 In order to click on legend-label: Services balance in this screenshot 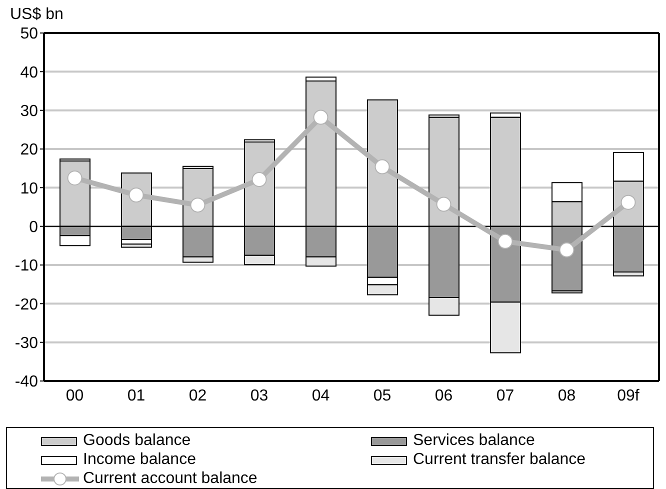, I will do `click(474, 440)`.